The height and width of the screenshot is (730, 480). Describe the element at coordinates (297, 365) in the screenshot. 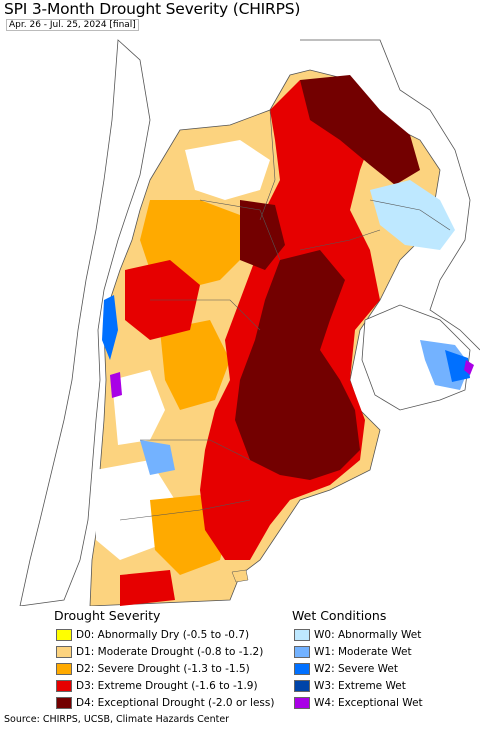

I see `region-d4-core` at that location.